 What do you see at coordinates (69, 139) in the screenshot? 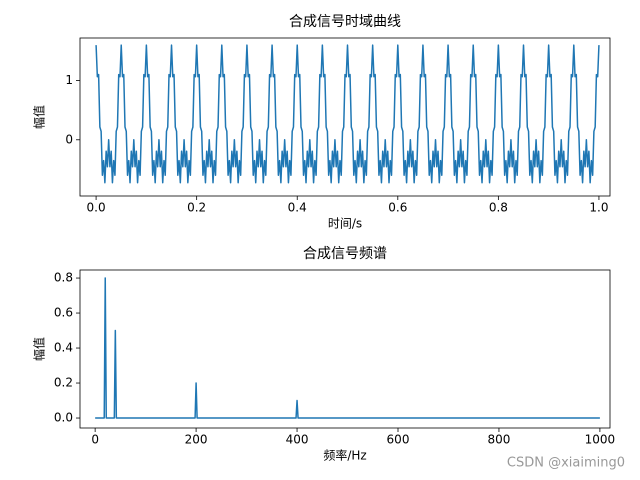
I see `y-tick-label: 0` at bounding box center [69, 139].